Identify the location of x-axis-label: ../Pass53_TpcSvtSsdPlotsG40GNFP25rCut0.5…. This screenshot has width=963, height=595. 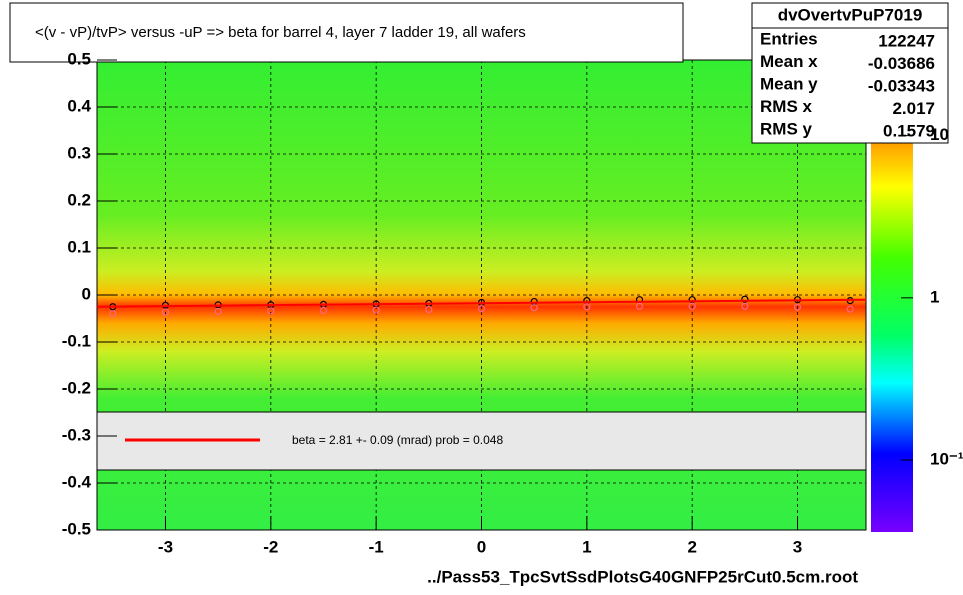
(642, 576).